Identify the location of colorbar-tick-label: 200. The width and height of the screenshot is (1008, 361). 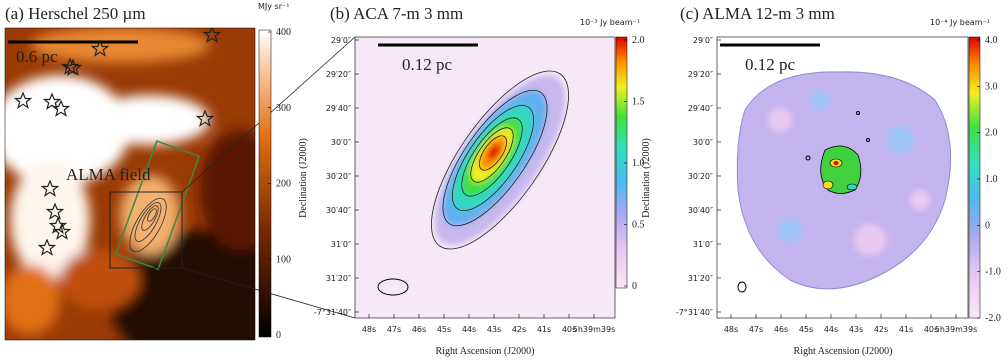
(283, 184).